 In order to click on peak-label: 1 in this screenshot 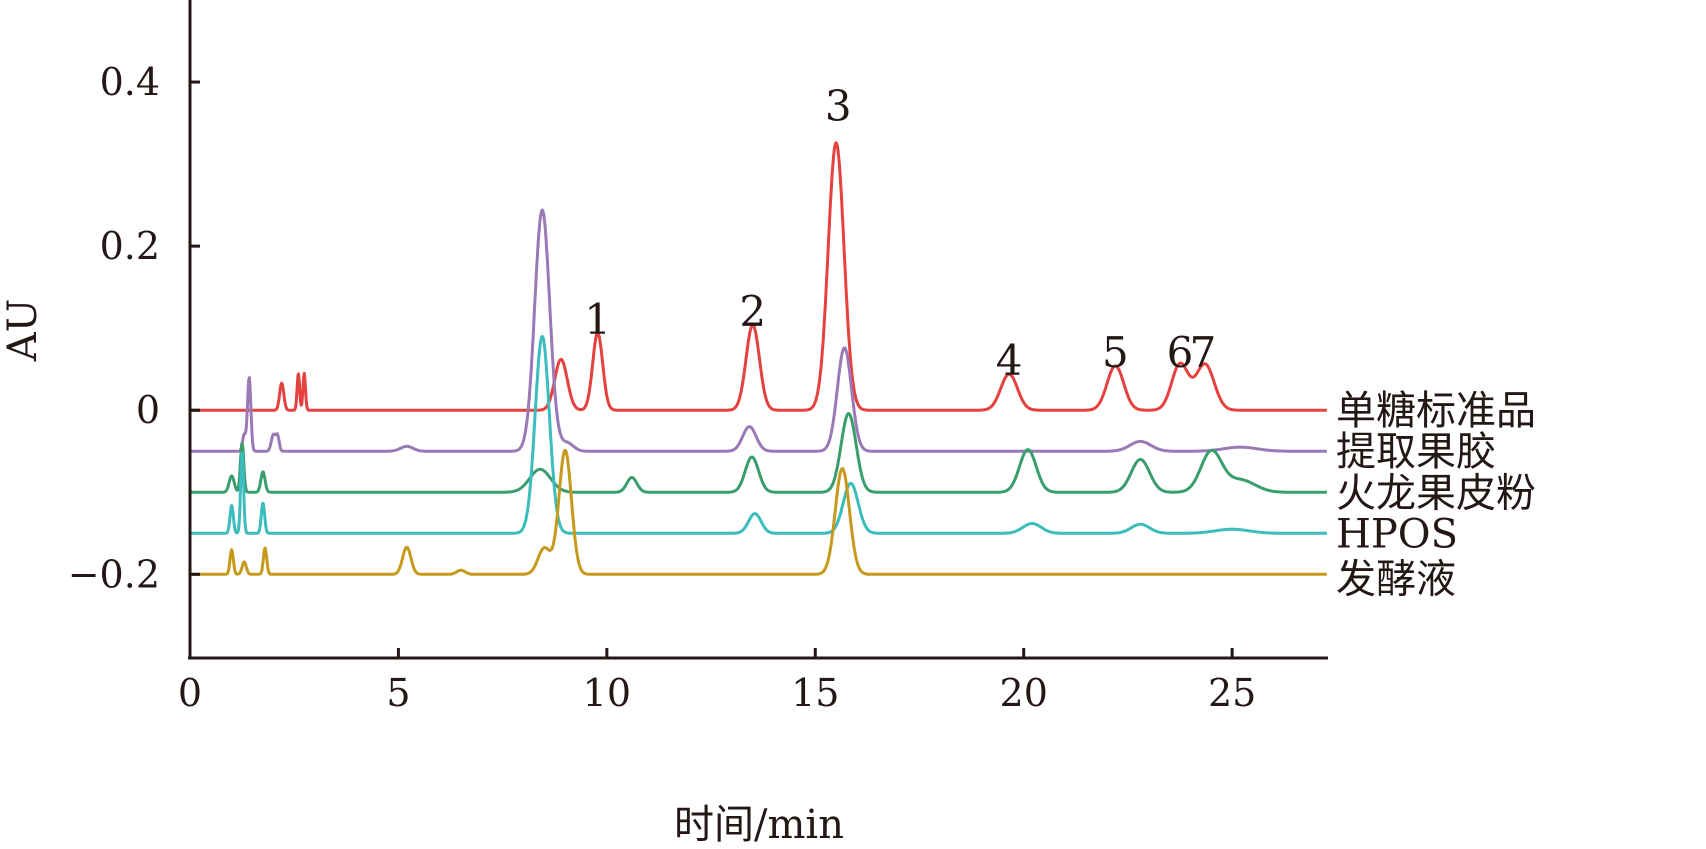, I will do `click(597, 319)`.